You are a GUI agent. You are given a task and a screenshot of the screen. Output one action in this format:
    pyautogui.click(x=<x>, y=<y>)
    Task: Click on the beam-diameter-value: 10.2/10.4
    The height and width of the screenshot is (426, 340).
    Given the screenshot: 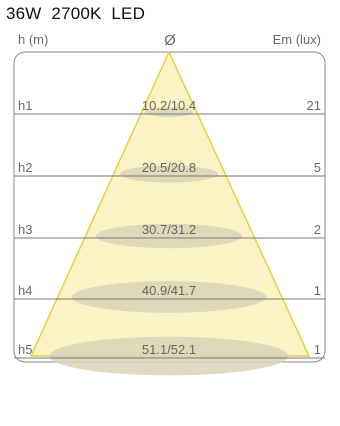 What is the action you would take?
    pyautogui.click(x=169, y=105)
    